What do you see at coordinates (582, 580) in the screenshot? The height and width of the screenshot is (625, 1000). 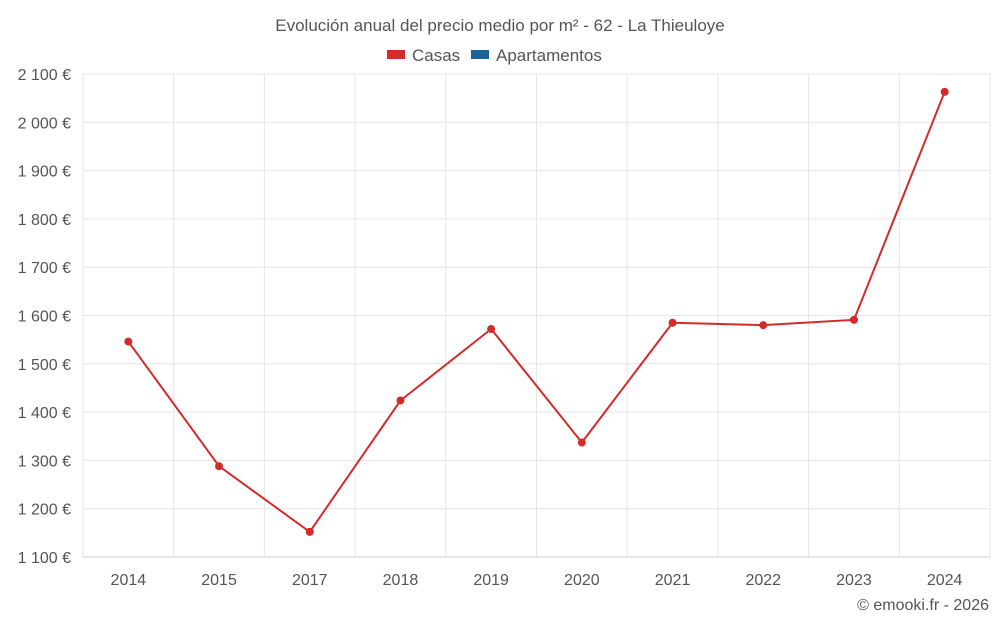 I see `x-tick-label: 2020` at bounding box center [582, 580].